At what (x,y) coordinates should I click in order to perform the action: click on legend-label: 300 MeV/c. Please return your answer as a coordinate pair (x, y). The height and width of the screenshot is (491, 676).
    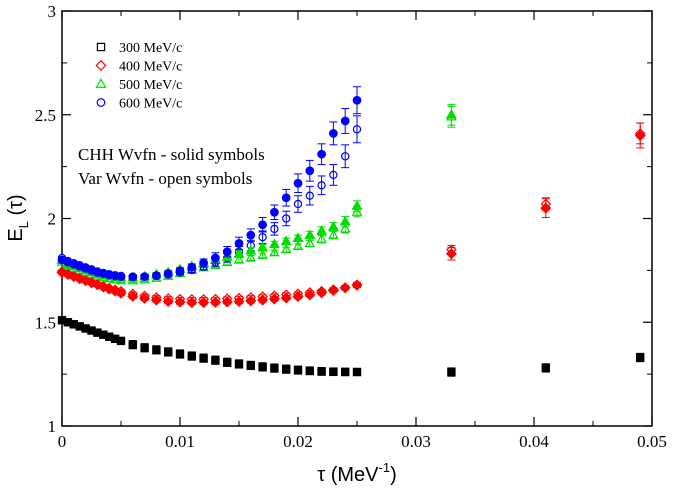
    Looking at the image, I should click on (150, 48).